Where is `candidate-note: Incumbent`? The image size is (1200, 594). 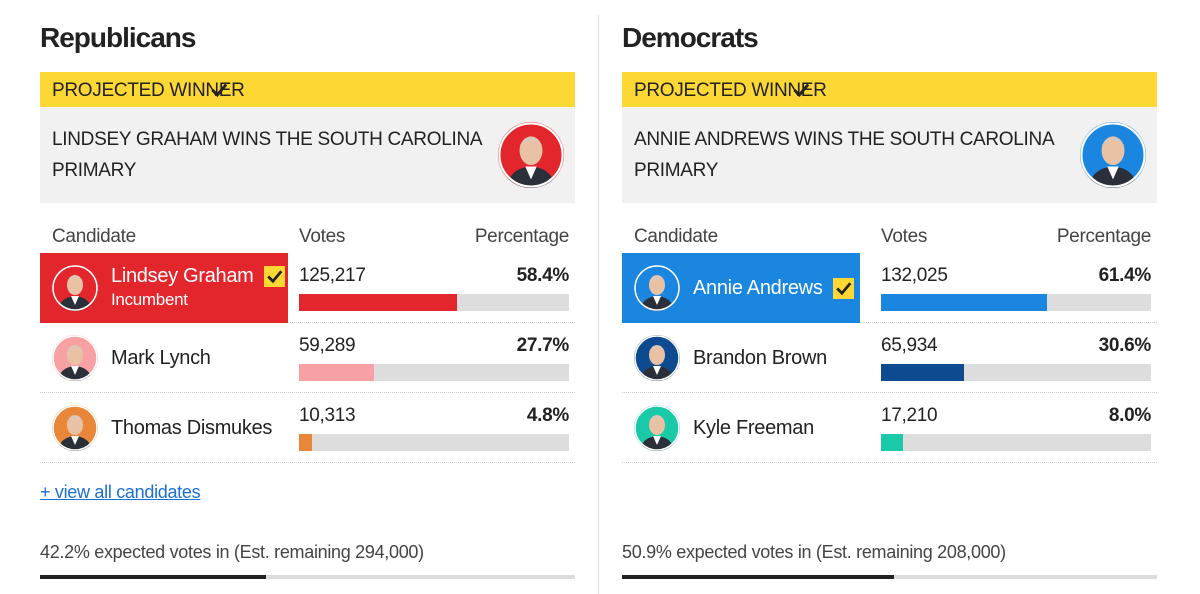
candidate-note: Incumbent is located at coordinates (149, 299).